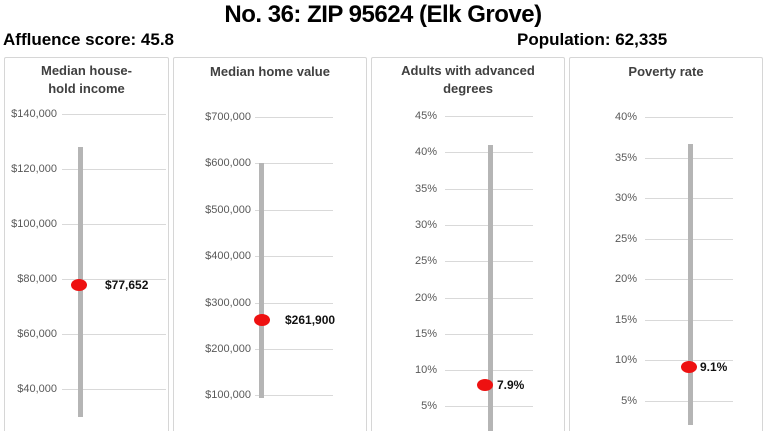 The height and width of the screenshot is (431, 766). I want to click on y-tick-label: $600,000, so click(228, 163).